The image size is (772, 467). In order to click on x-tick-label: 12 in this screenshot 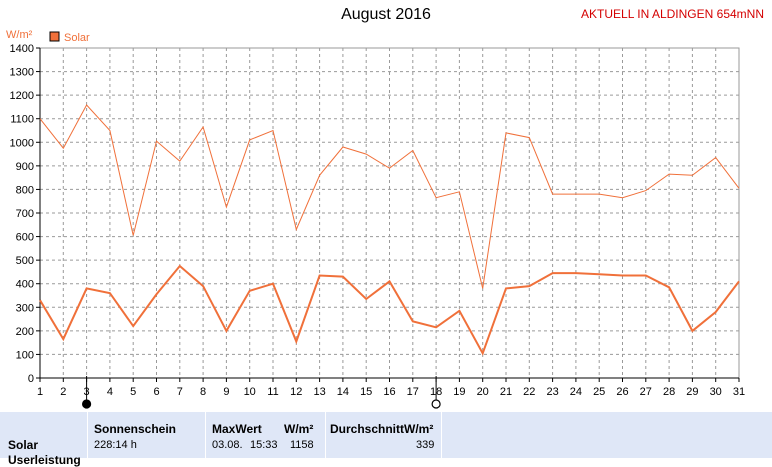, I will do `click(296, 392)`.